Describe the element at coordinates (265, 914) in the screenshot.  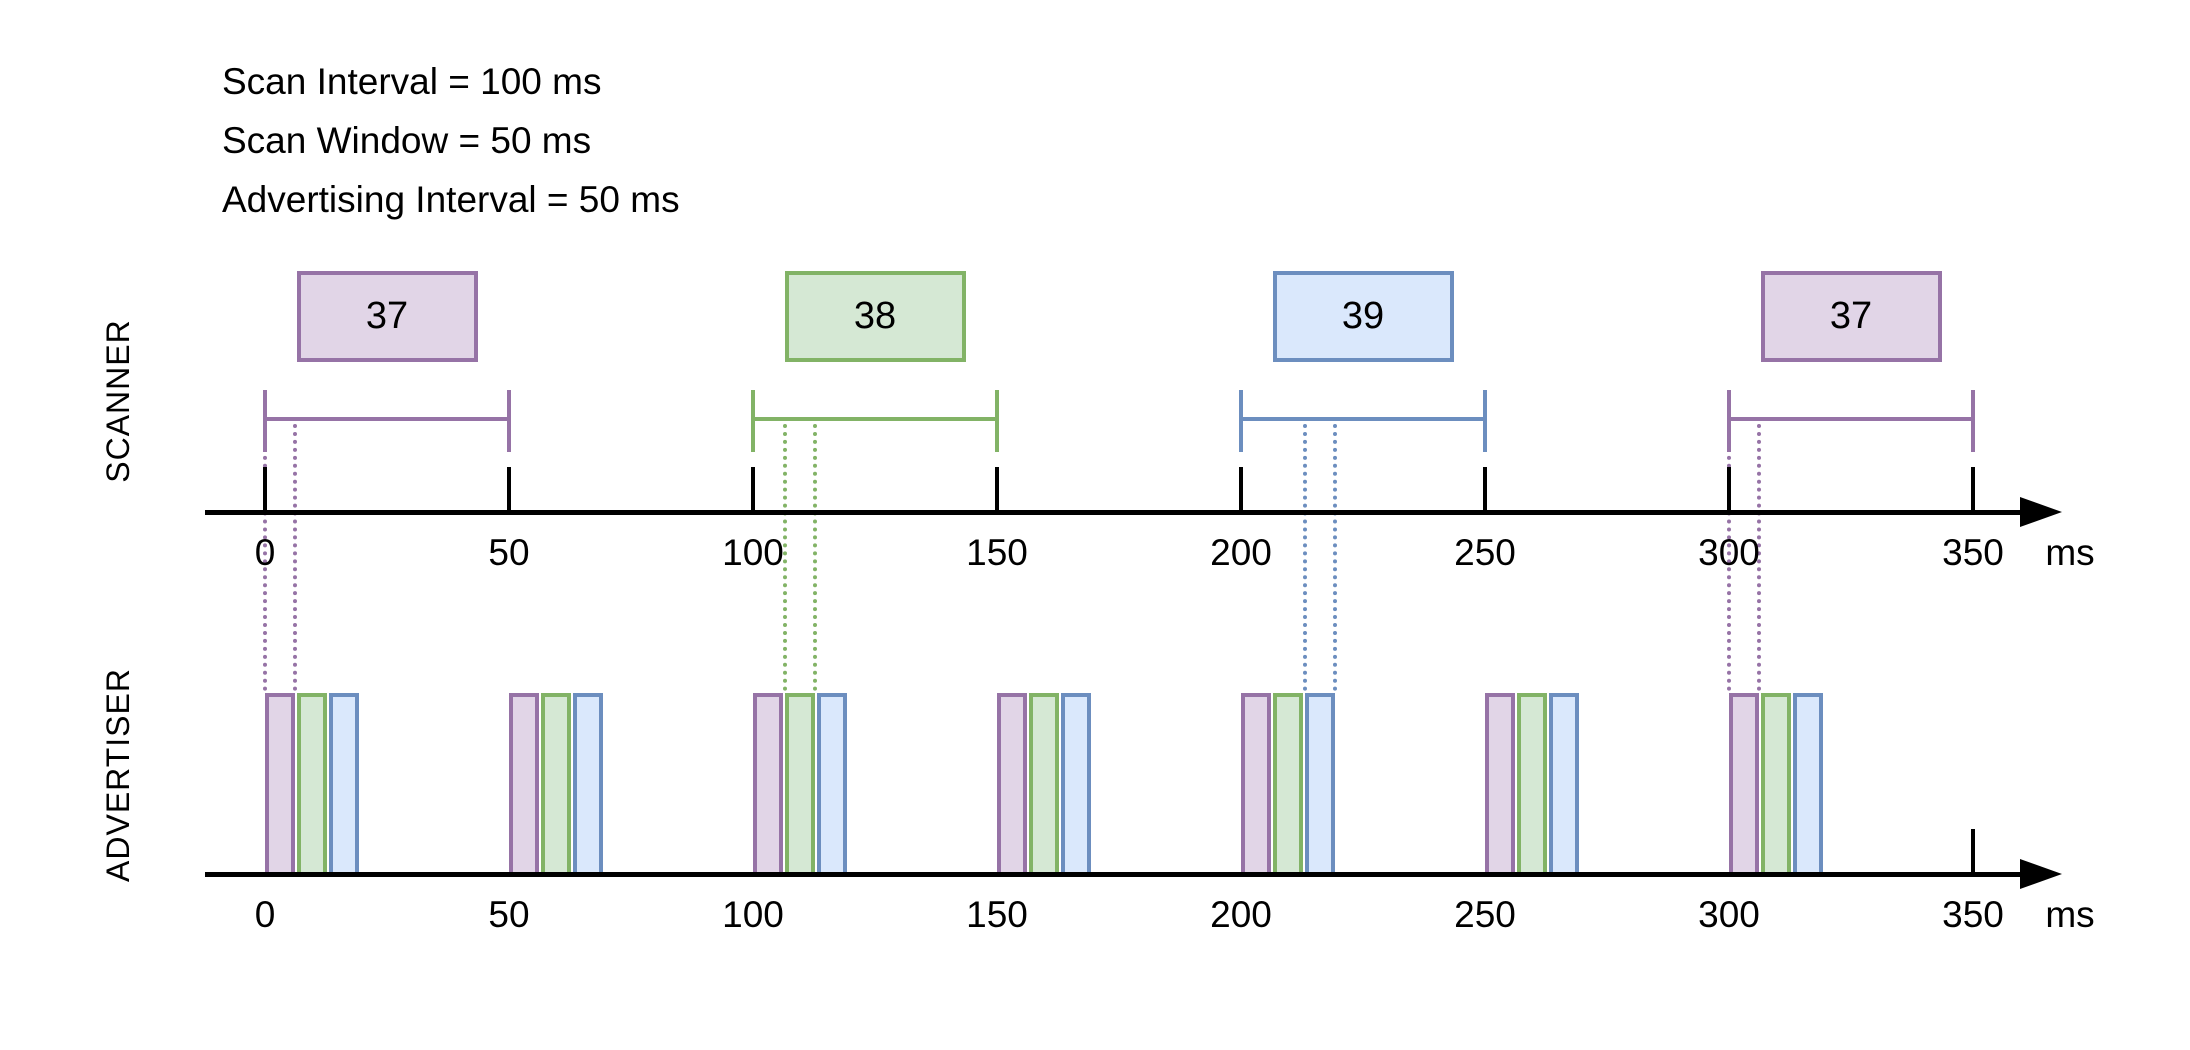
I see `advertiser-axis-tick-label: 0` at that location.